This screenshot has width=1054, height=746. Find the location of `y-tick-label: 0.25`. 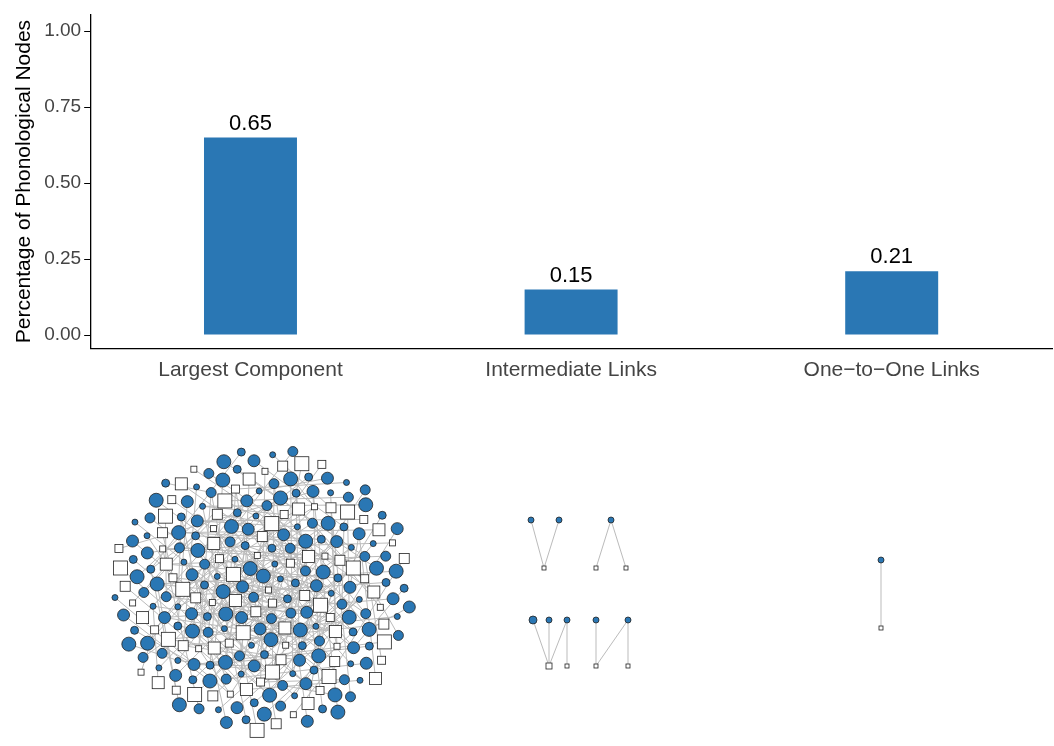

y-tick-label: 0.25 is located at coordinates (63, 258).